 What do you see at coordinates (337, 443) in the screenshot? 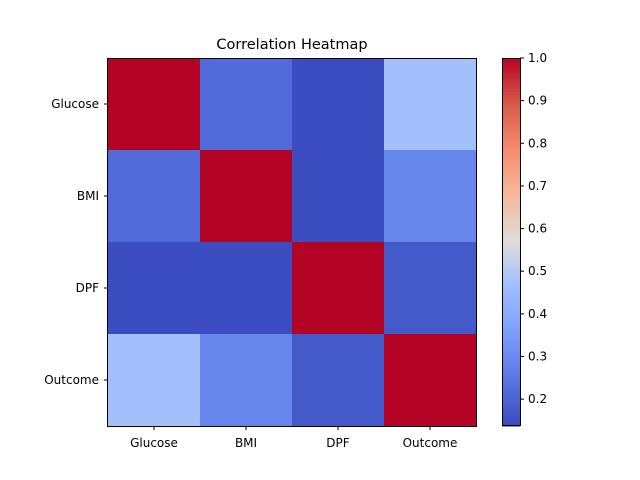
I see `x-tick-label: DPF` at bounding box center [337, 443].